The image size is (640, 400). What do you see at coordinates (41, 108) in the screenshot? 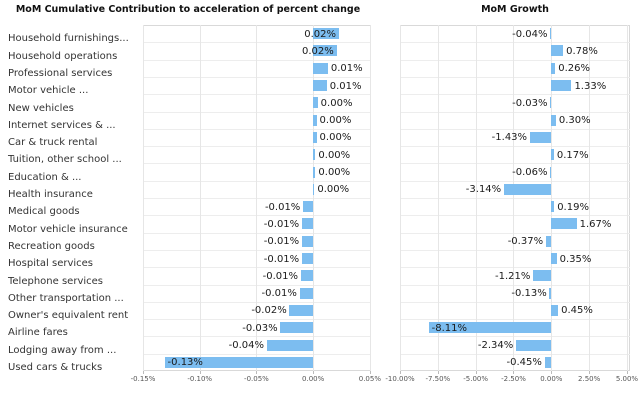
I see `category-label: New vehicles` at bounding box center [41, 108].